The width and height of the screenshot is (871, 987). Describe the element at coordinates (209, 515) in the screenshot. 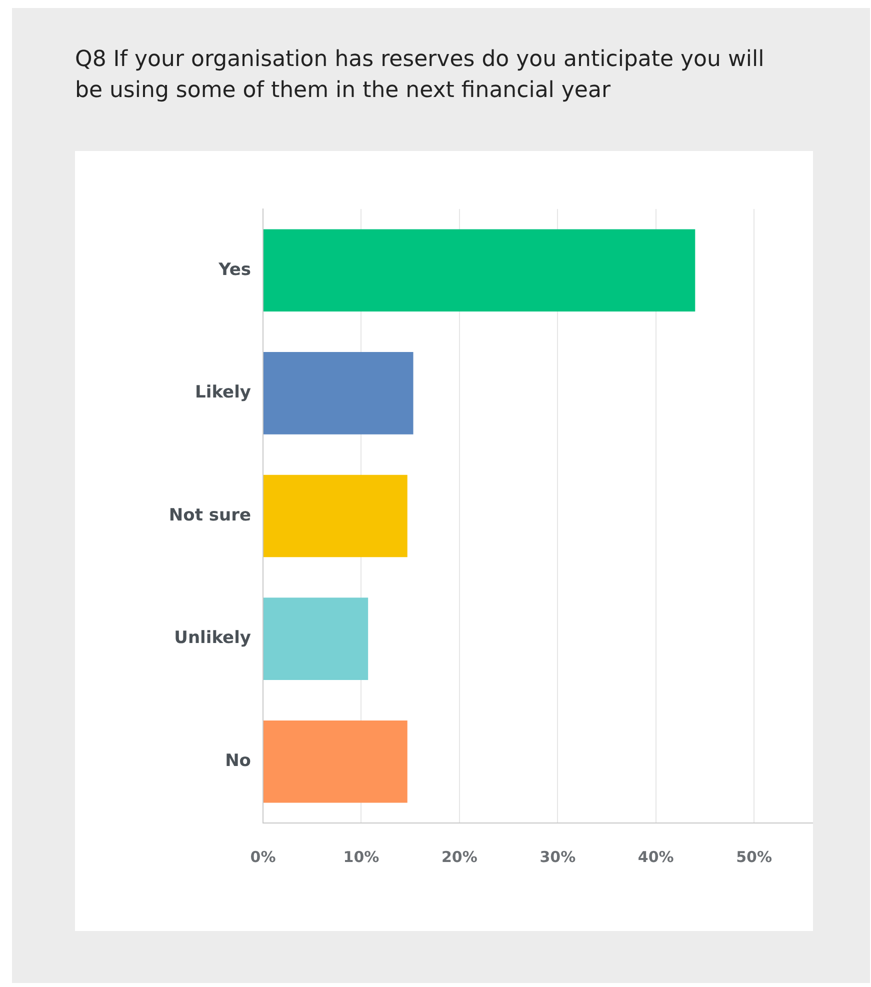

I see `y-tick-label: Not sure` at that location.